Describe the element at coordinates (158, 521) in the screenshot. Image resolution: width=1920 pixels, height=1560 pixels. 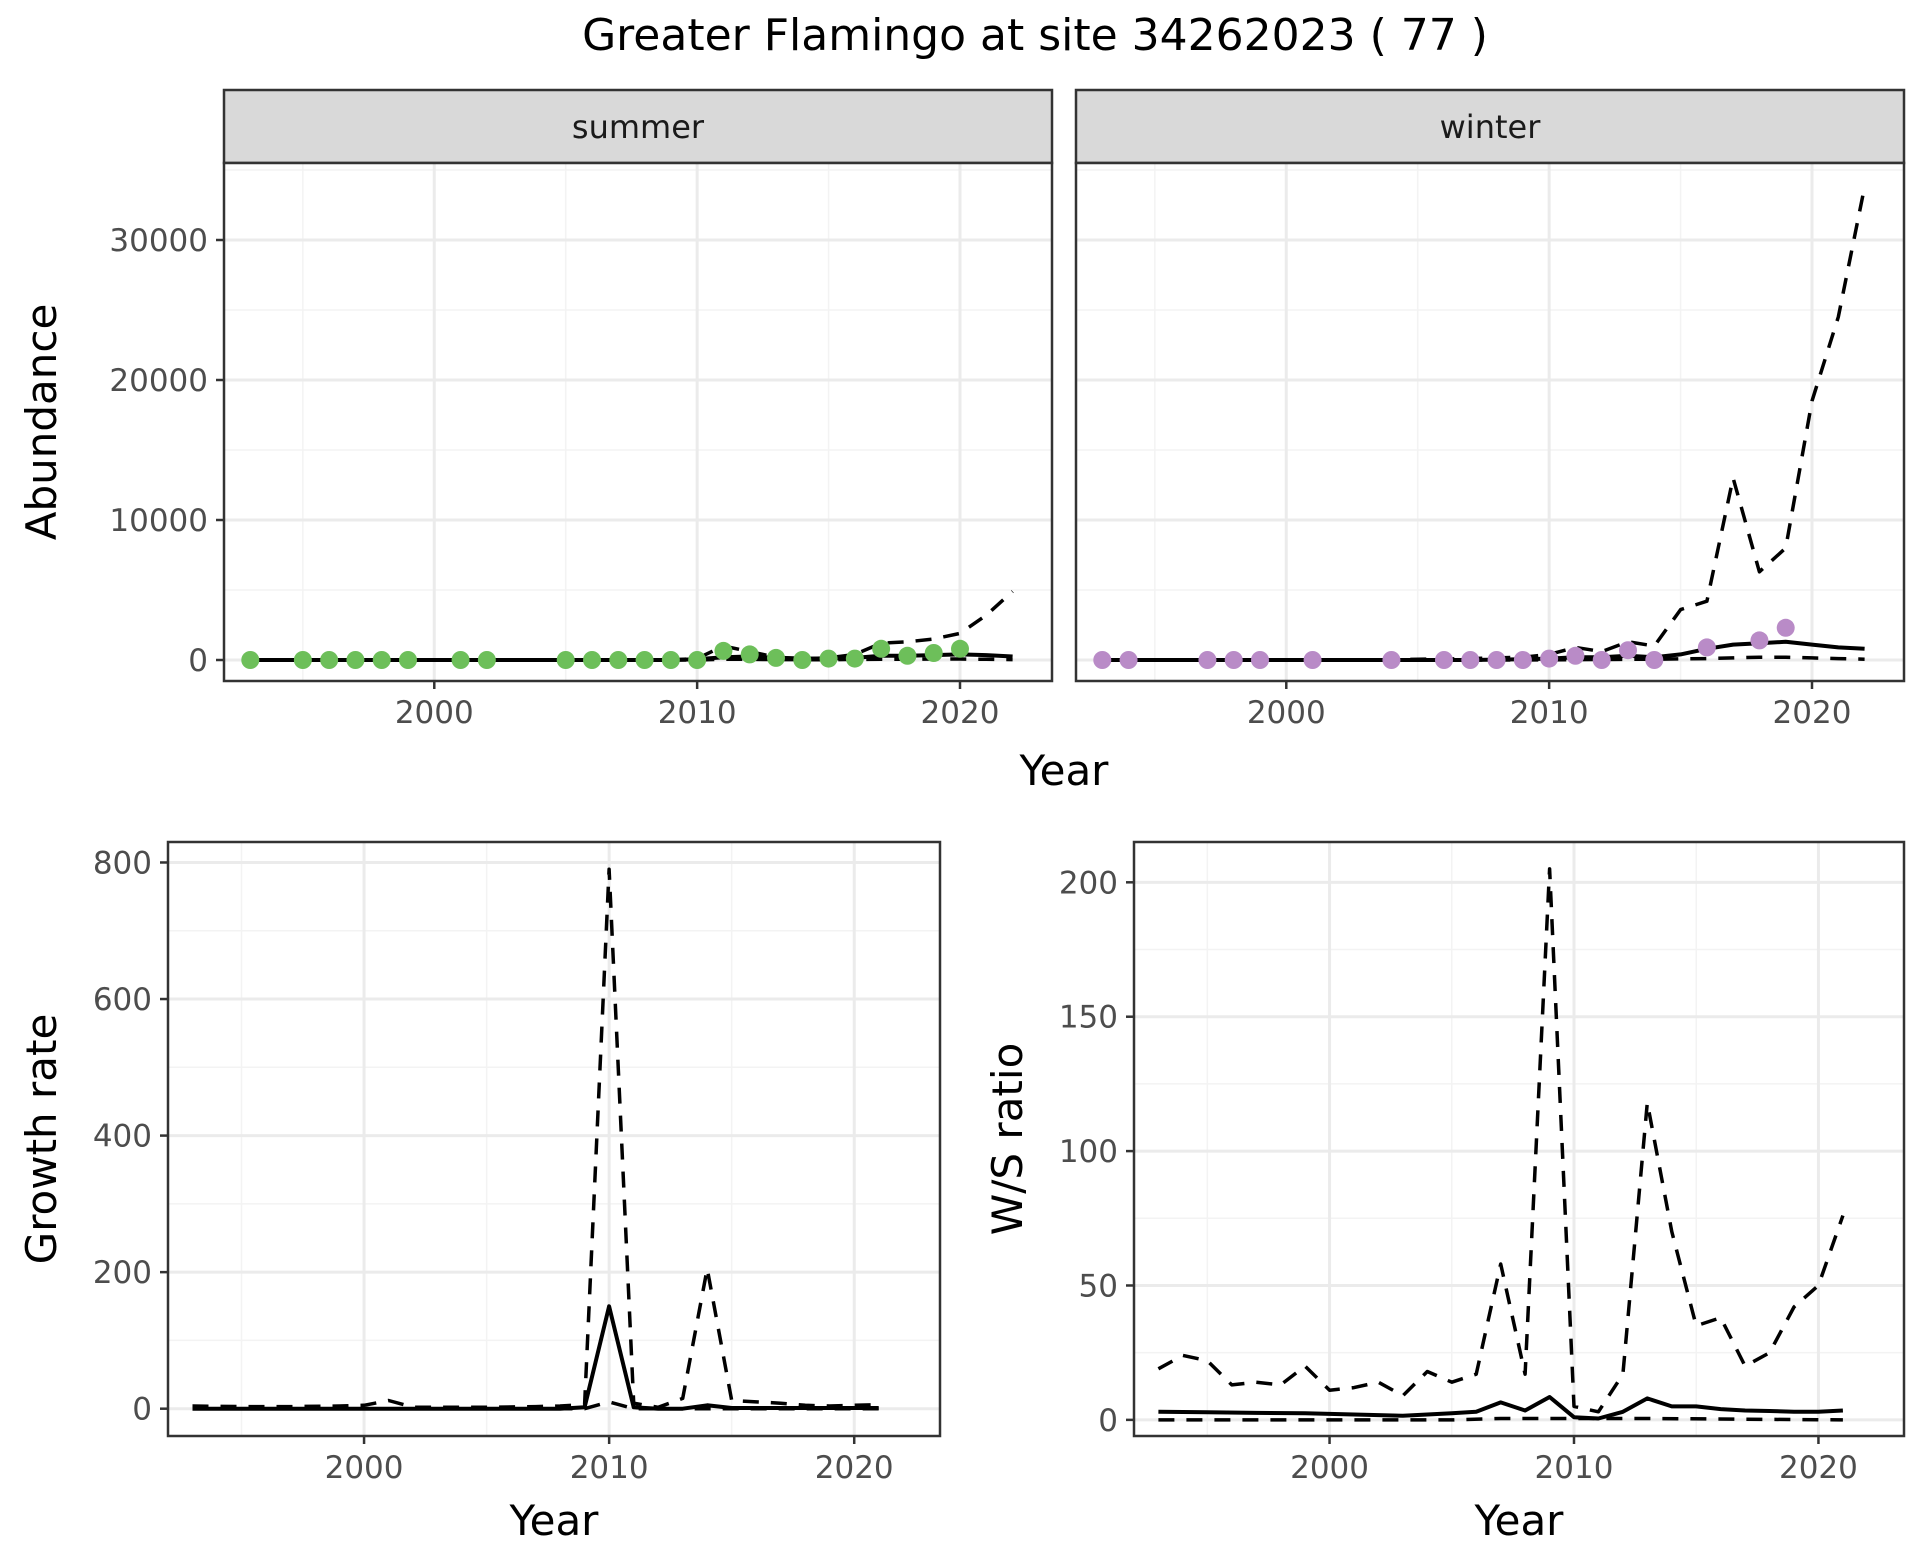
I see `y-tick-label: 10000` at that location.